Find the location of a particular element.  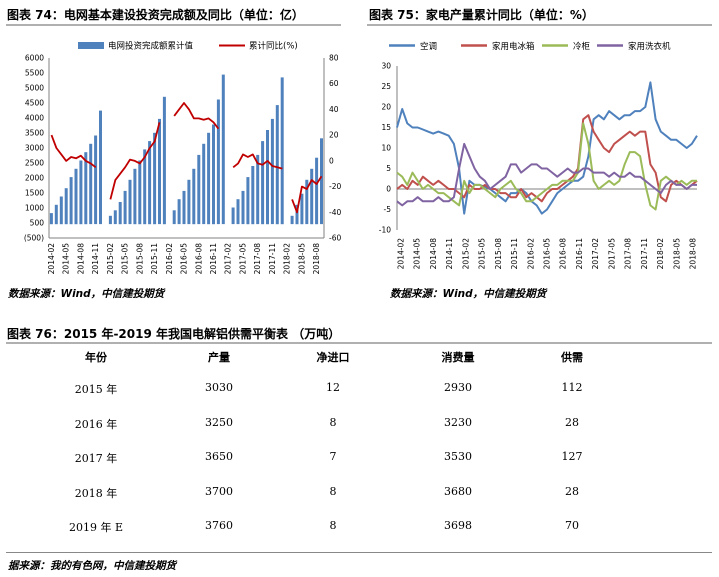

fig74-left-tick-label: 4000 is located at coordinates (34, 118).